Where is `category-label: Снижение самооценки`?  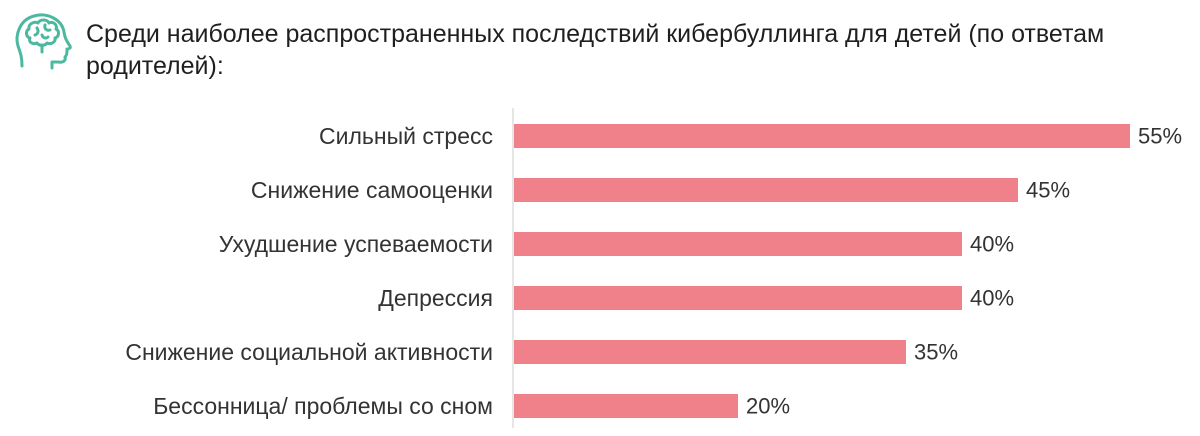
category-label: Снижение самооценки is located at coordinates (372, 190).